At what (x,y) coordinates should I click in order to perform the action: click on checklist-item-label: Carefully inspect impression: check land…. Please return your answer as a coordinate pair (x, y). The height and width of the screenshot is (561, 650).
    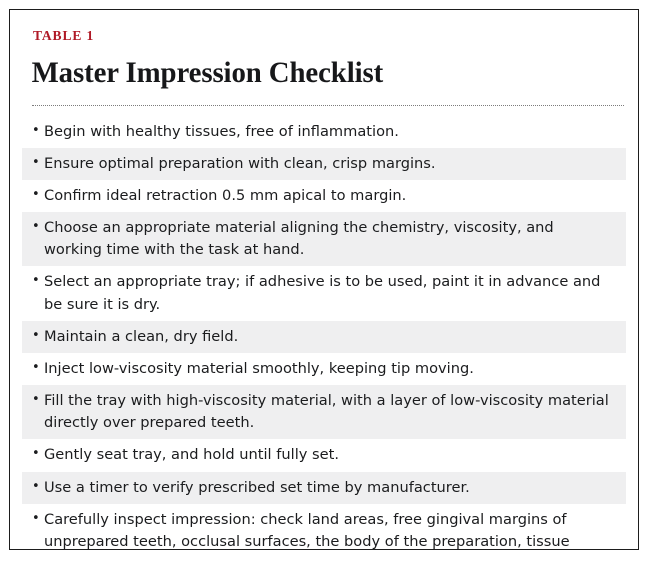
    Looking at the image, I should click on (307, 530).